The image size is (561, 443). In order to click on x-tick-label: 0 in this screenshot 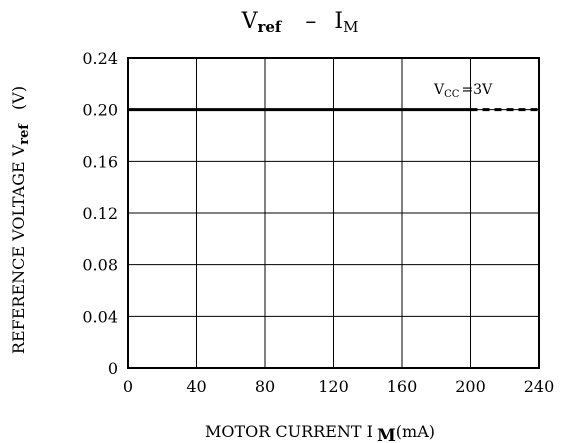, I will do `click(128, 386)`.